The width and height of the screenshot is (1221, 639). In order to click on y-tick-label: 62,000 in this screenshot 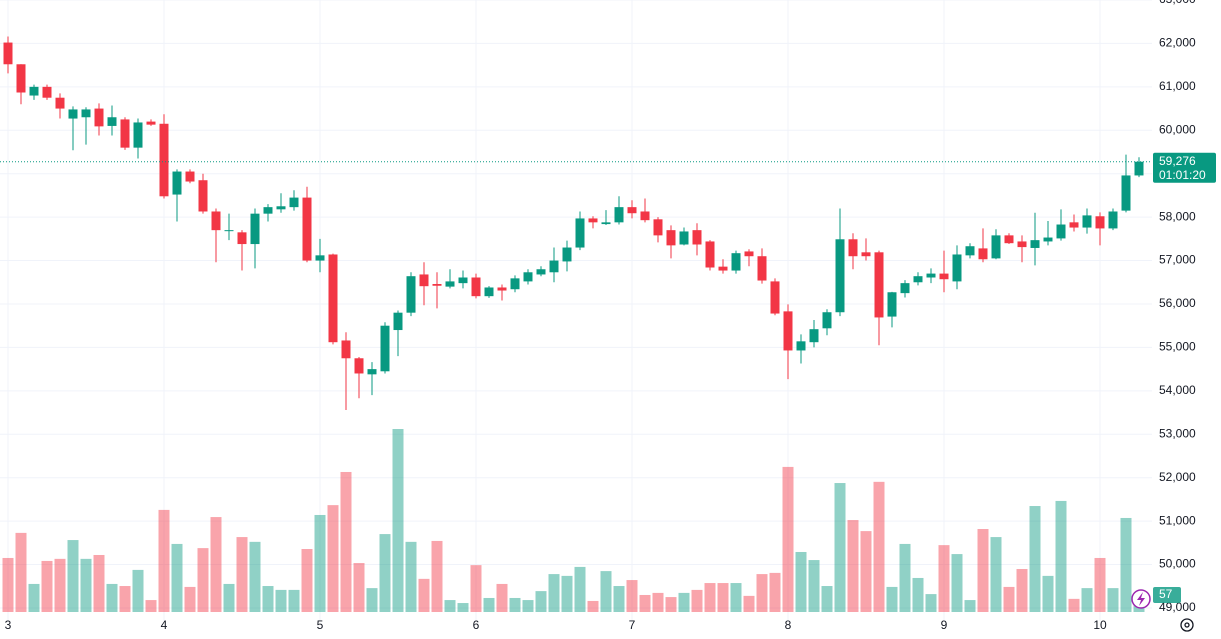, I will do `click(1177, 43)`.